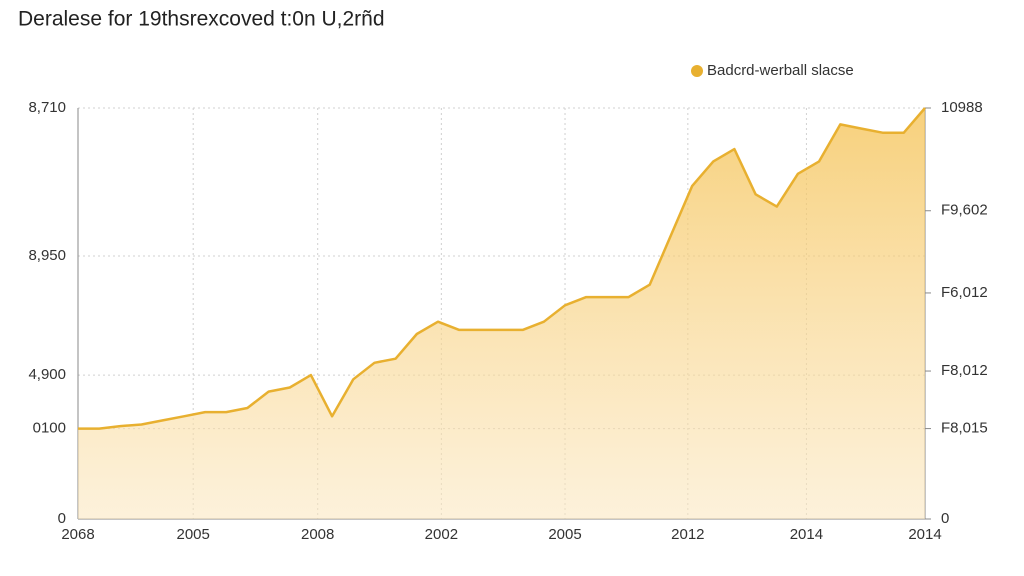  I want to click on legend-label: Badcrd-werball slacse, so click(780, 70).